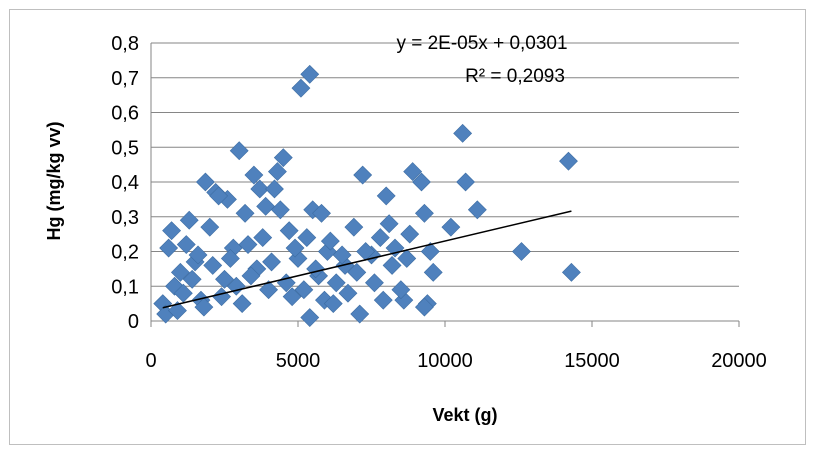 The image size is (817, 455). Describe the element at coordinates (125, 183) in the screenshot. I see `y-tick-label: 0,4` at that location.